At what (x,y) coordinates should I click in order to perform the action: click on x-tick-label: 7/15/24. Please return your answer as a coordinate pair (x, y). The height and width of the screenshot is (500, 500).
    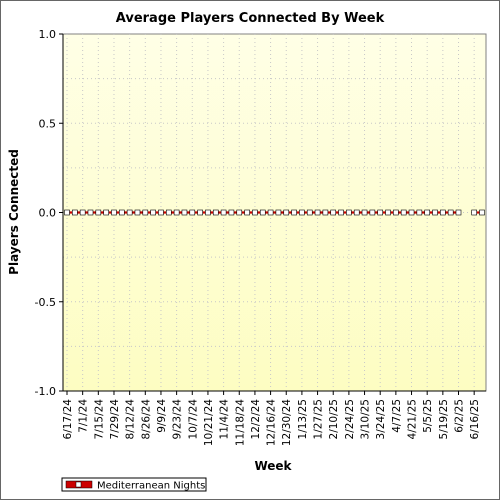
    Looking at the image, I should click on (99, 419).